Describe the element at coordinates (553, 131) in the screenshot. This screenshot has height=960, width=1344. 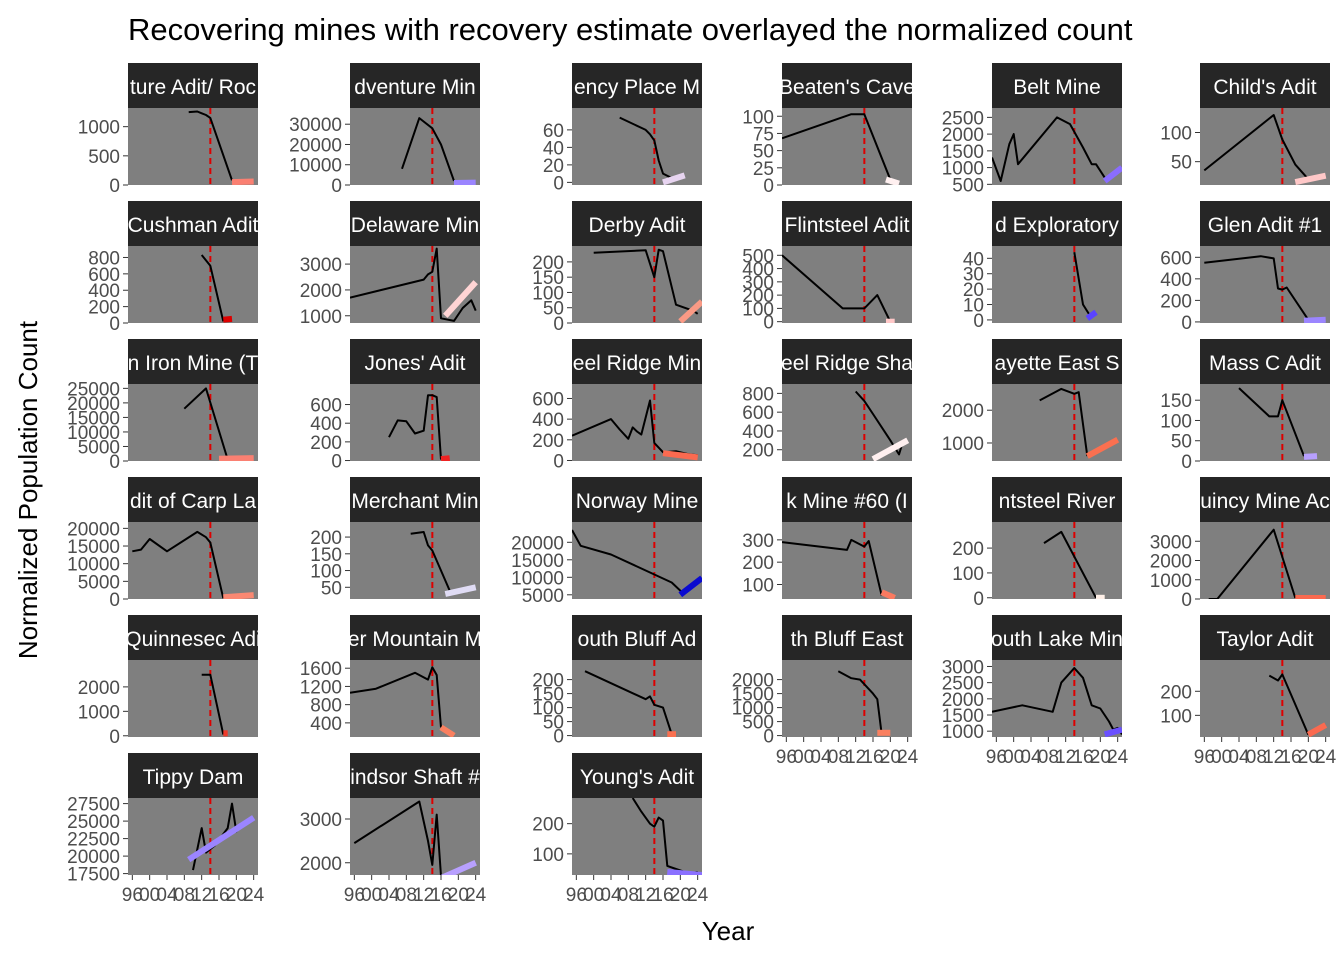
I see `y-tick-label: 60` at that location.